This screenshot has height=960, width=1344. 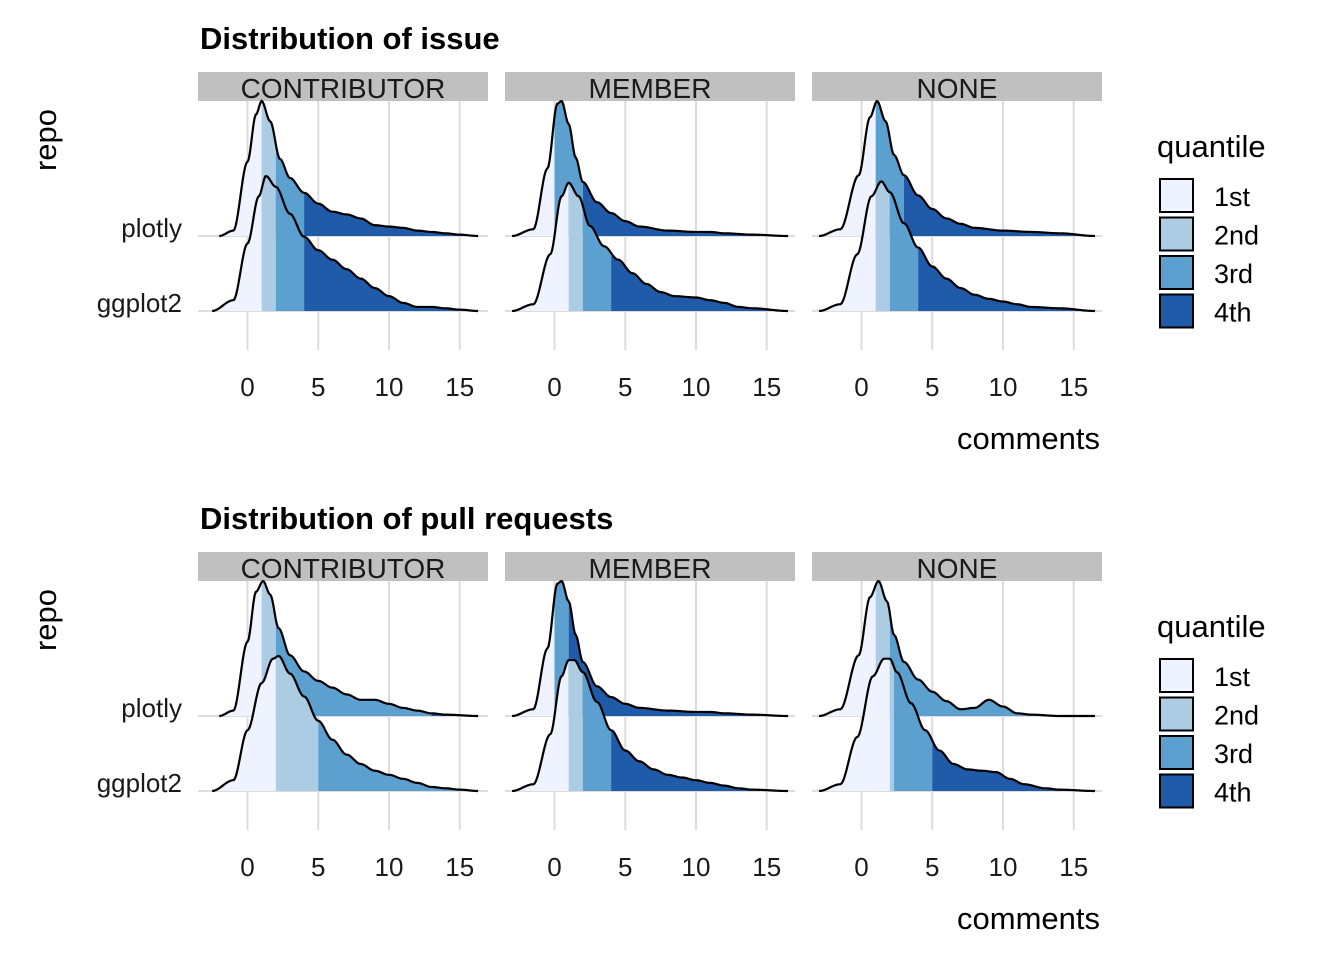 I want to click on chart-title: Distribution of pull requests, so click(x=406, y=518).